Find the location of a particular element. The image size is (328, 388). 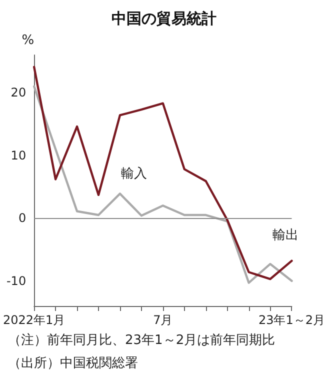

text: （出所）中国税関総署 is located at coordinates (73, 363).